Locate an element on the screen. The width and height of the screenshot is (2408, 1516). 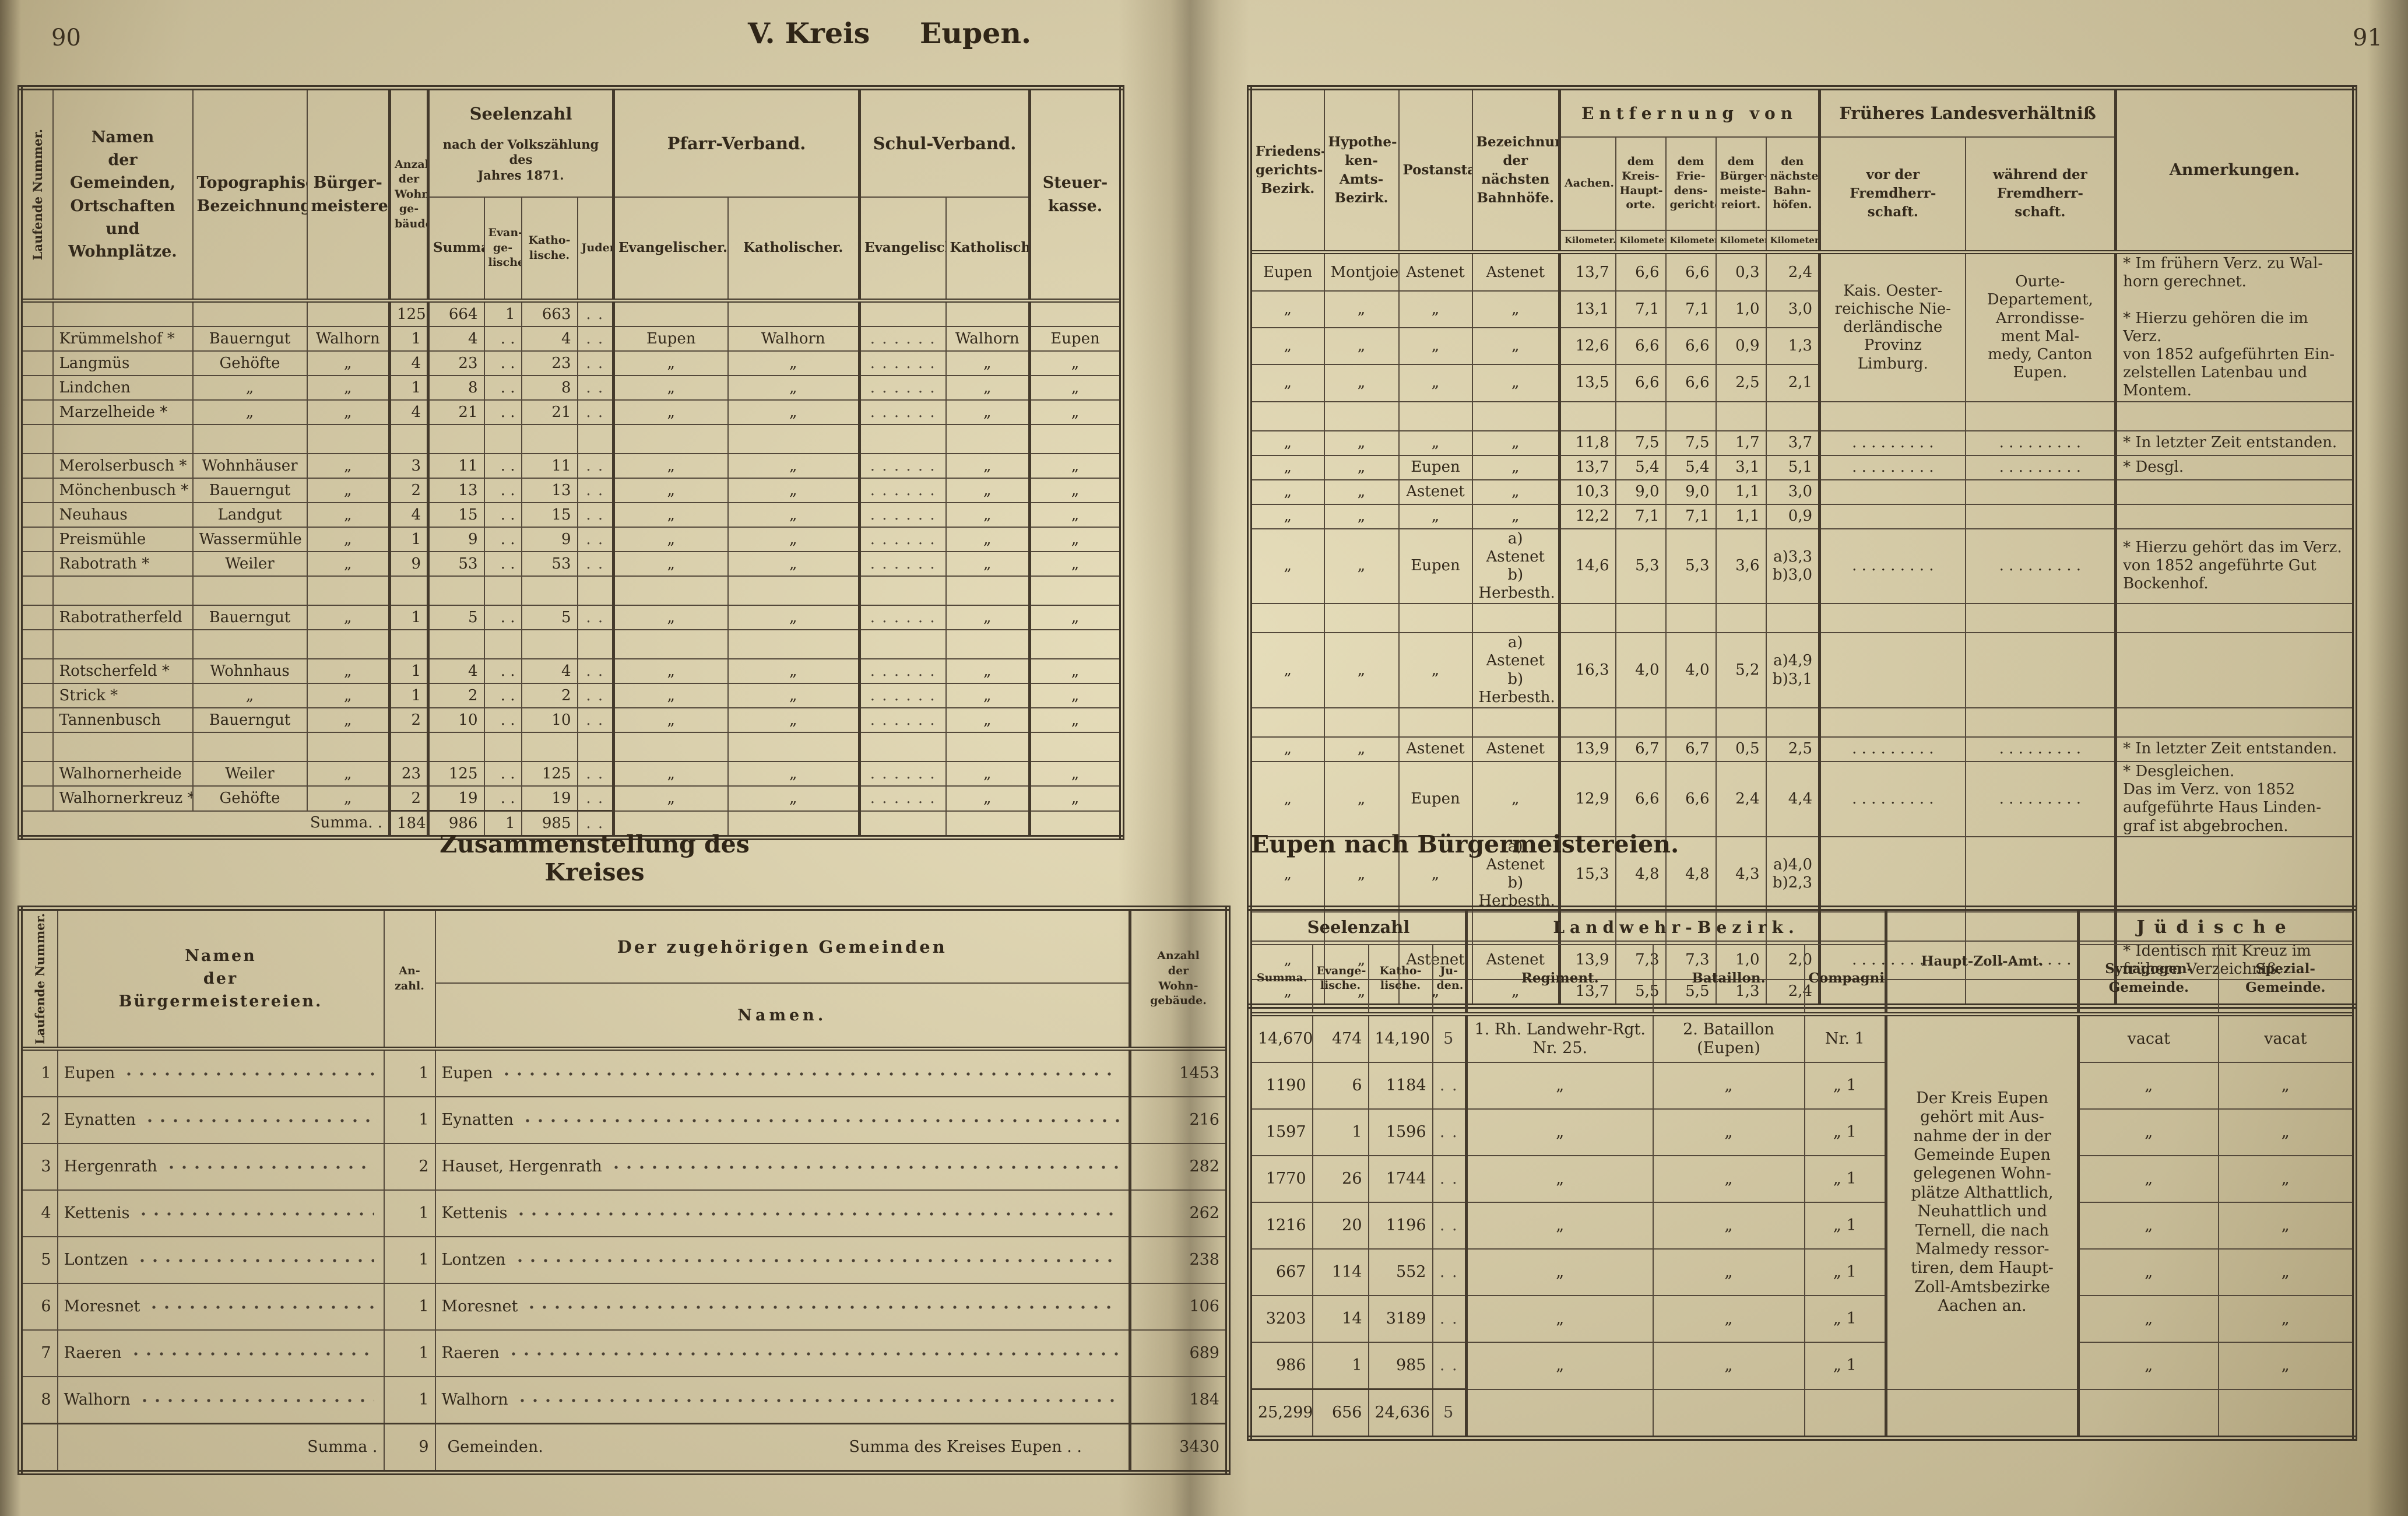
col-header-friedensgerichts-bezirk: Friedens- gerichts- Bezirk. is located at coordinates (1287, 170).